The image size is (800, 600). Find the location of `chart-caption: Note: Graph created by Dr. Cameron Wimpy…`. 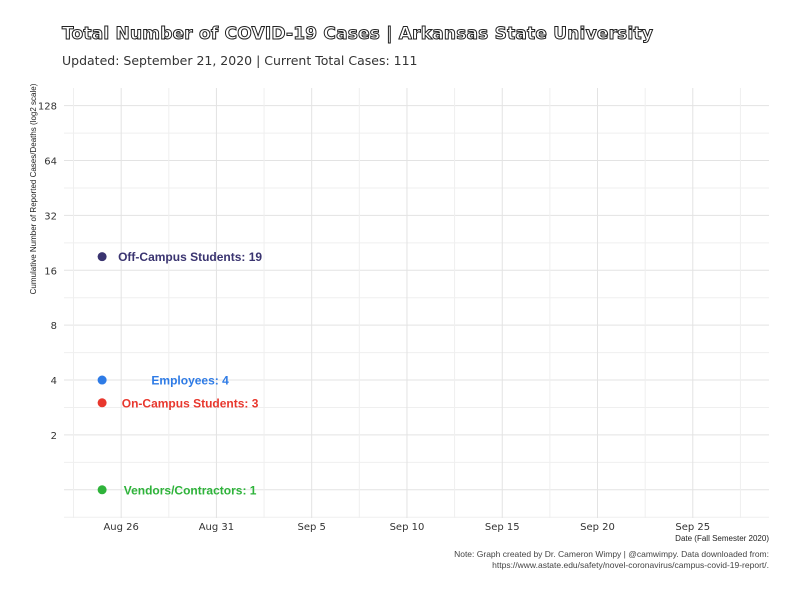

chart-caption: Note: Graph created by Dr. Cameron Wimpy… is located at coordinates (611, 560).